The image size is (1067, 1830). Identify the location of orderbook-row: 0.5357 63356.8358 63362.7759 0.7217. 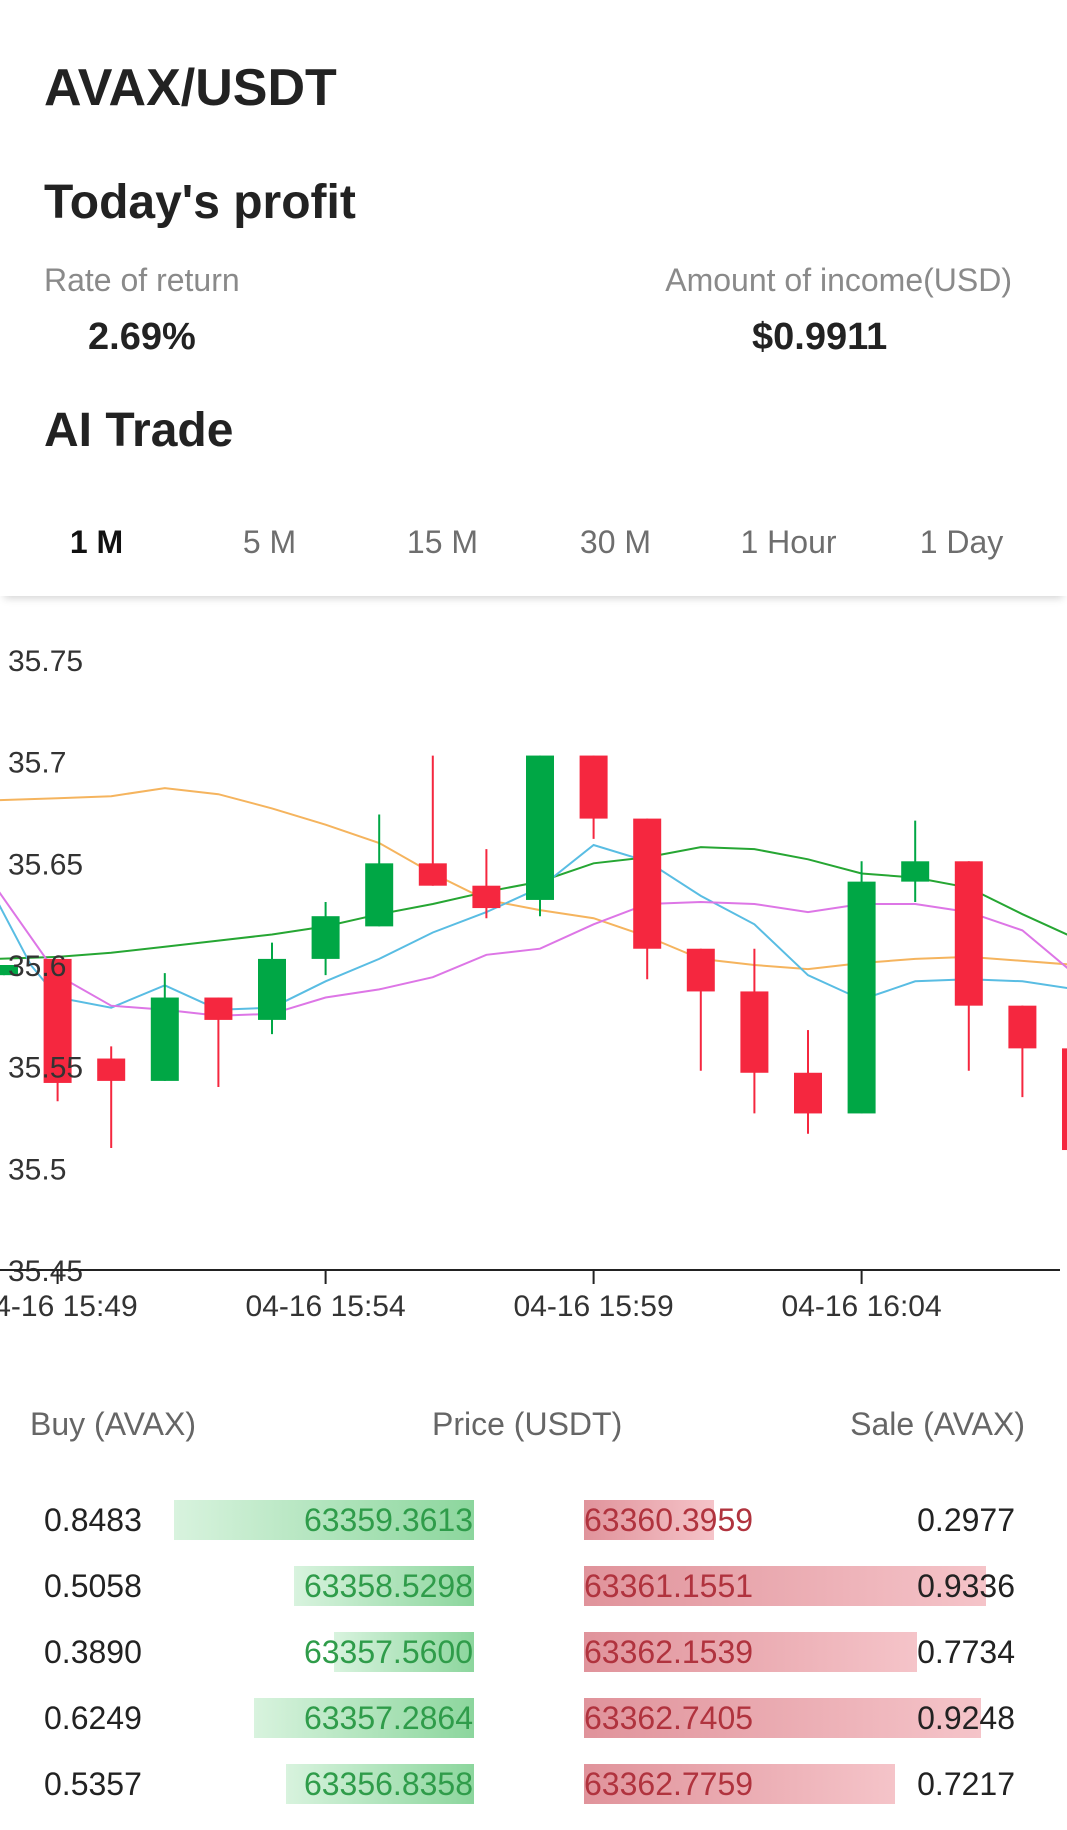
(533, 1784).